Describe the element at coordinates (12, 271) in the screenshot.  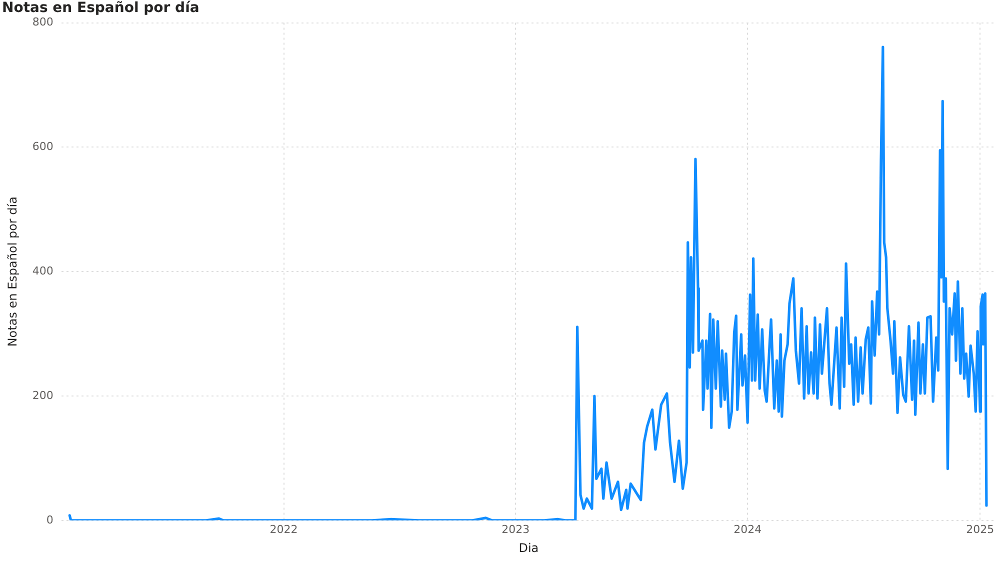
I see `y-axis-title: Notas en Español por día` at that location.